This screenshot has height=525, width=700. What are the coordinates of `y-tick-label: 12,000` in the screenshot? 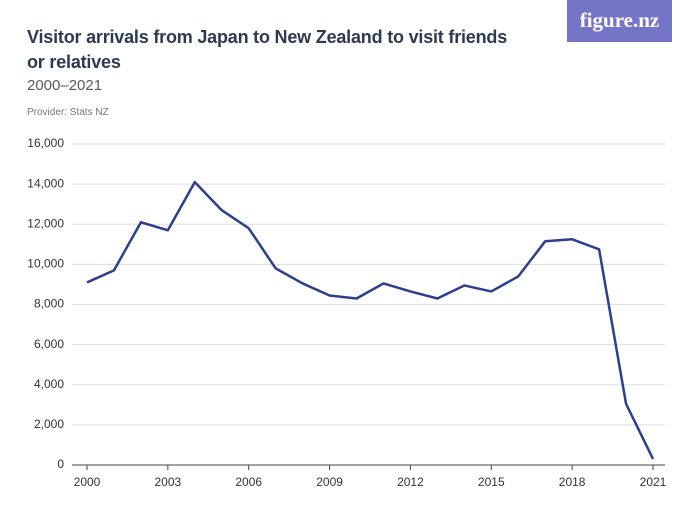 It's located at (45, 223).